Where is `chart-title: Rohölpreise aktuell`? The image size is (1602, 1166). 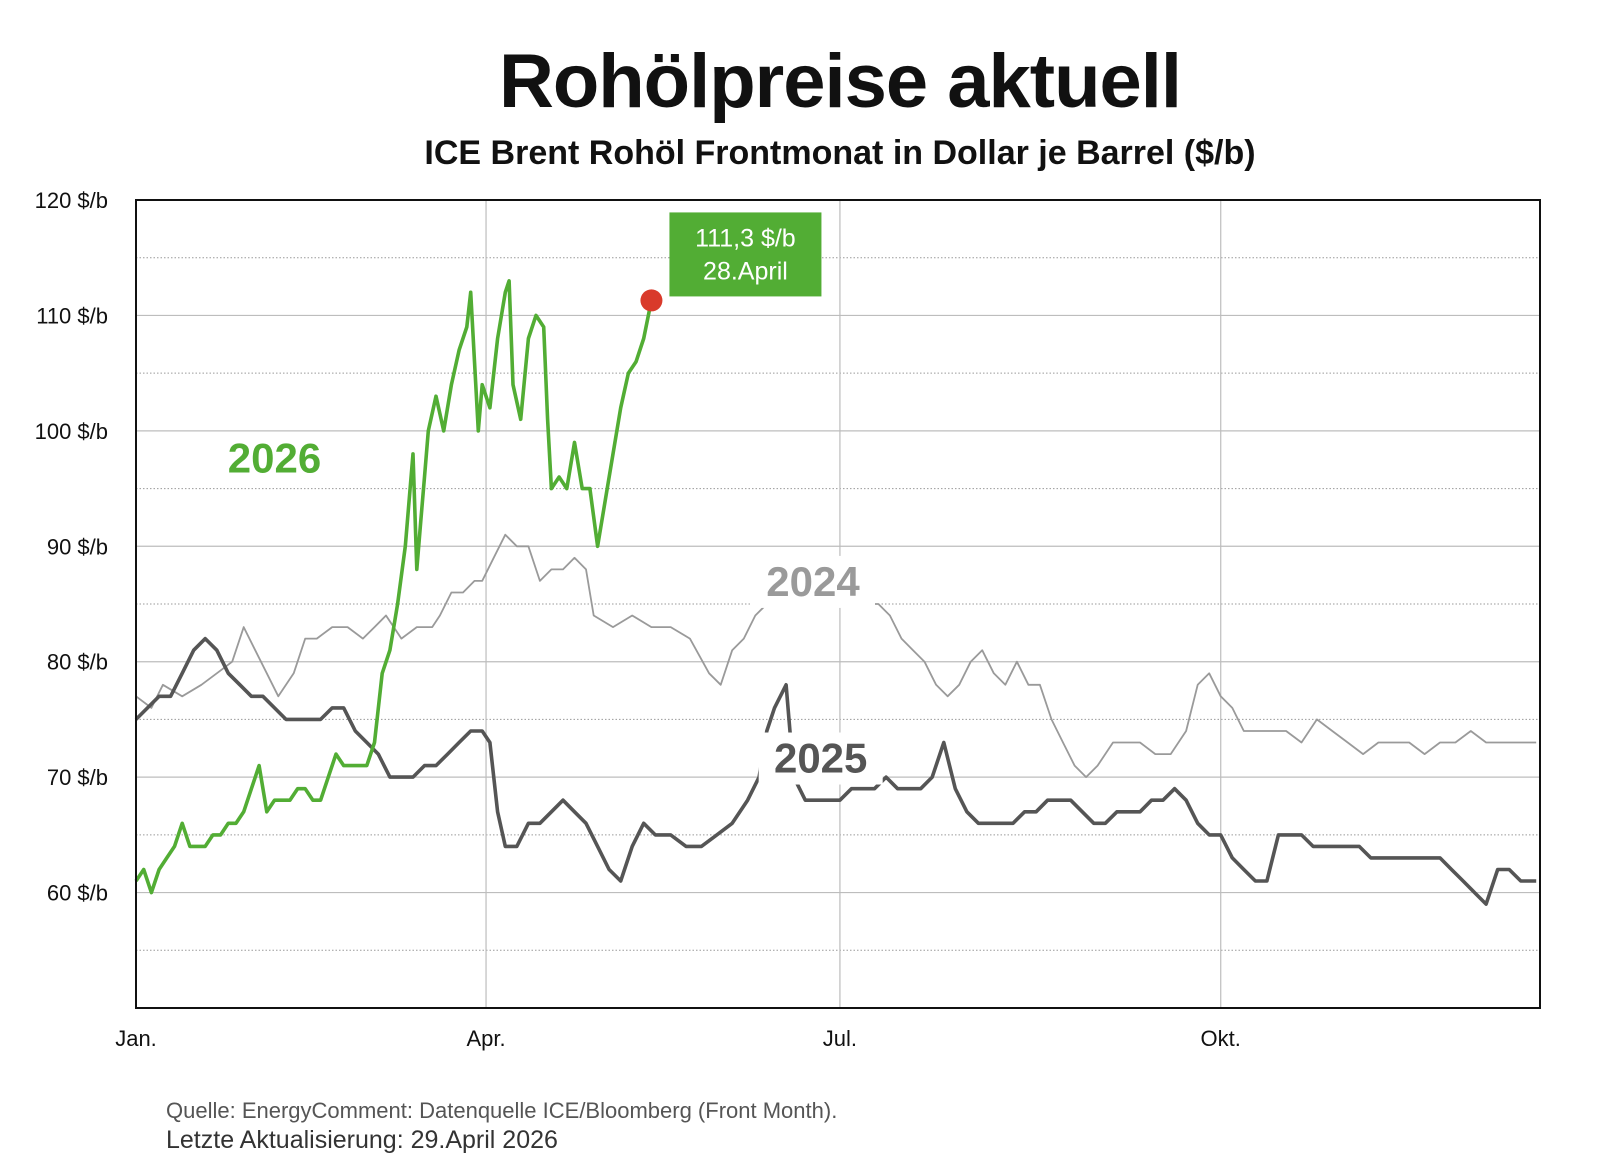 chart-title: Rohölpreise aktuell is located at coordinates (840, 81).